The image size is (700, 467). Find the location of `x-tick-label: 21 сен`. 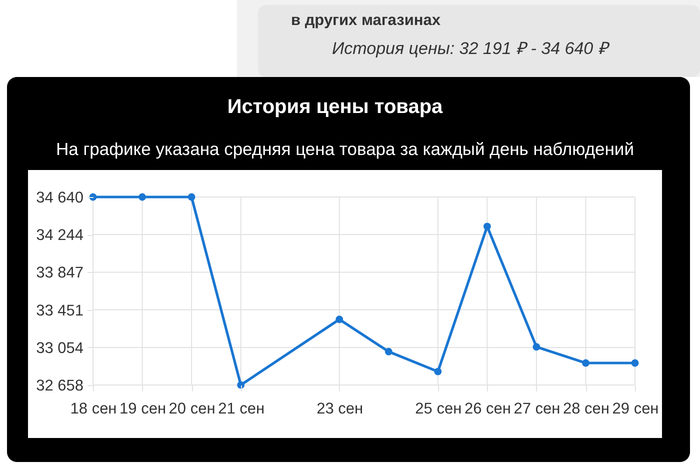

x-tick-label: 21 сен is located at coordinates (241, 409).